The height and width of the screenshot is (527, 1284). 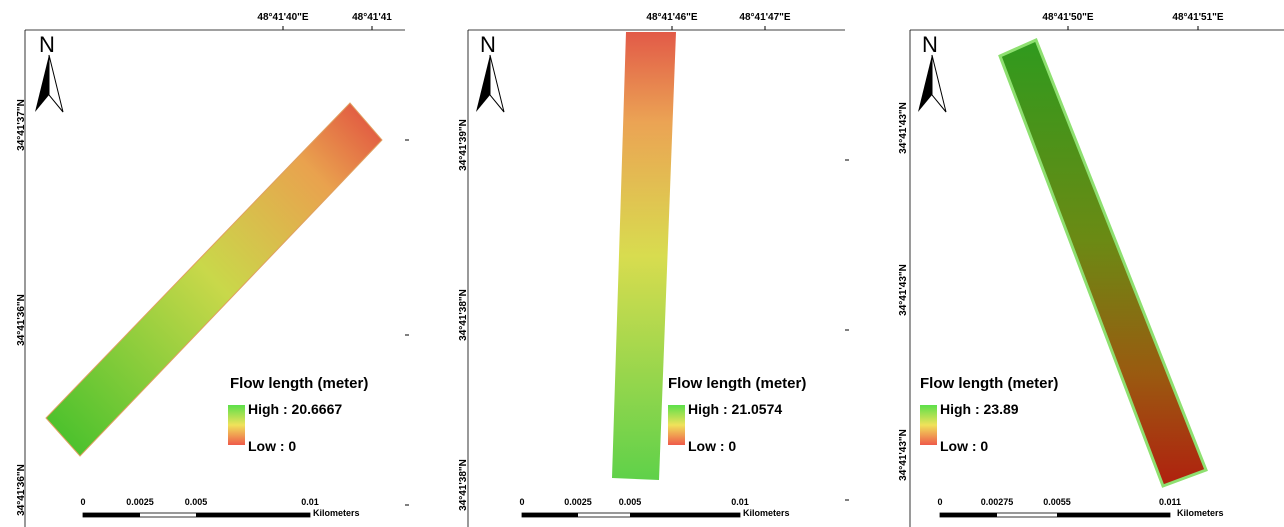 What do you see at coordinates (1067, 17) in the screenshot?
I see `longitude-label: 48°41'50"E` at bounding box center [1067, 17].